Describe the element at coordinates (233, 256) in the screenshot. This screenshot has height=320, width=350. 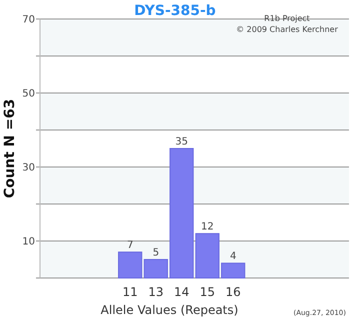
I see `data-label: 4` at that location.